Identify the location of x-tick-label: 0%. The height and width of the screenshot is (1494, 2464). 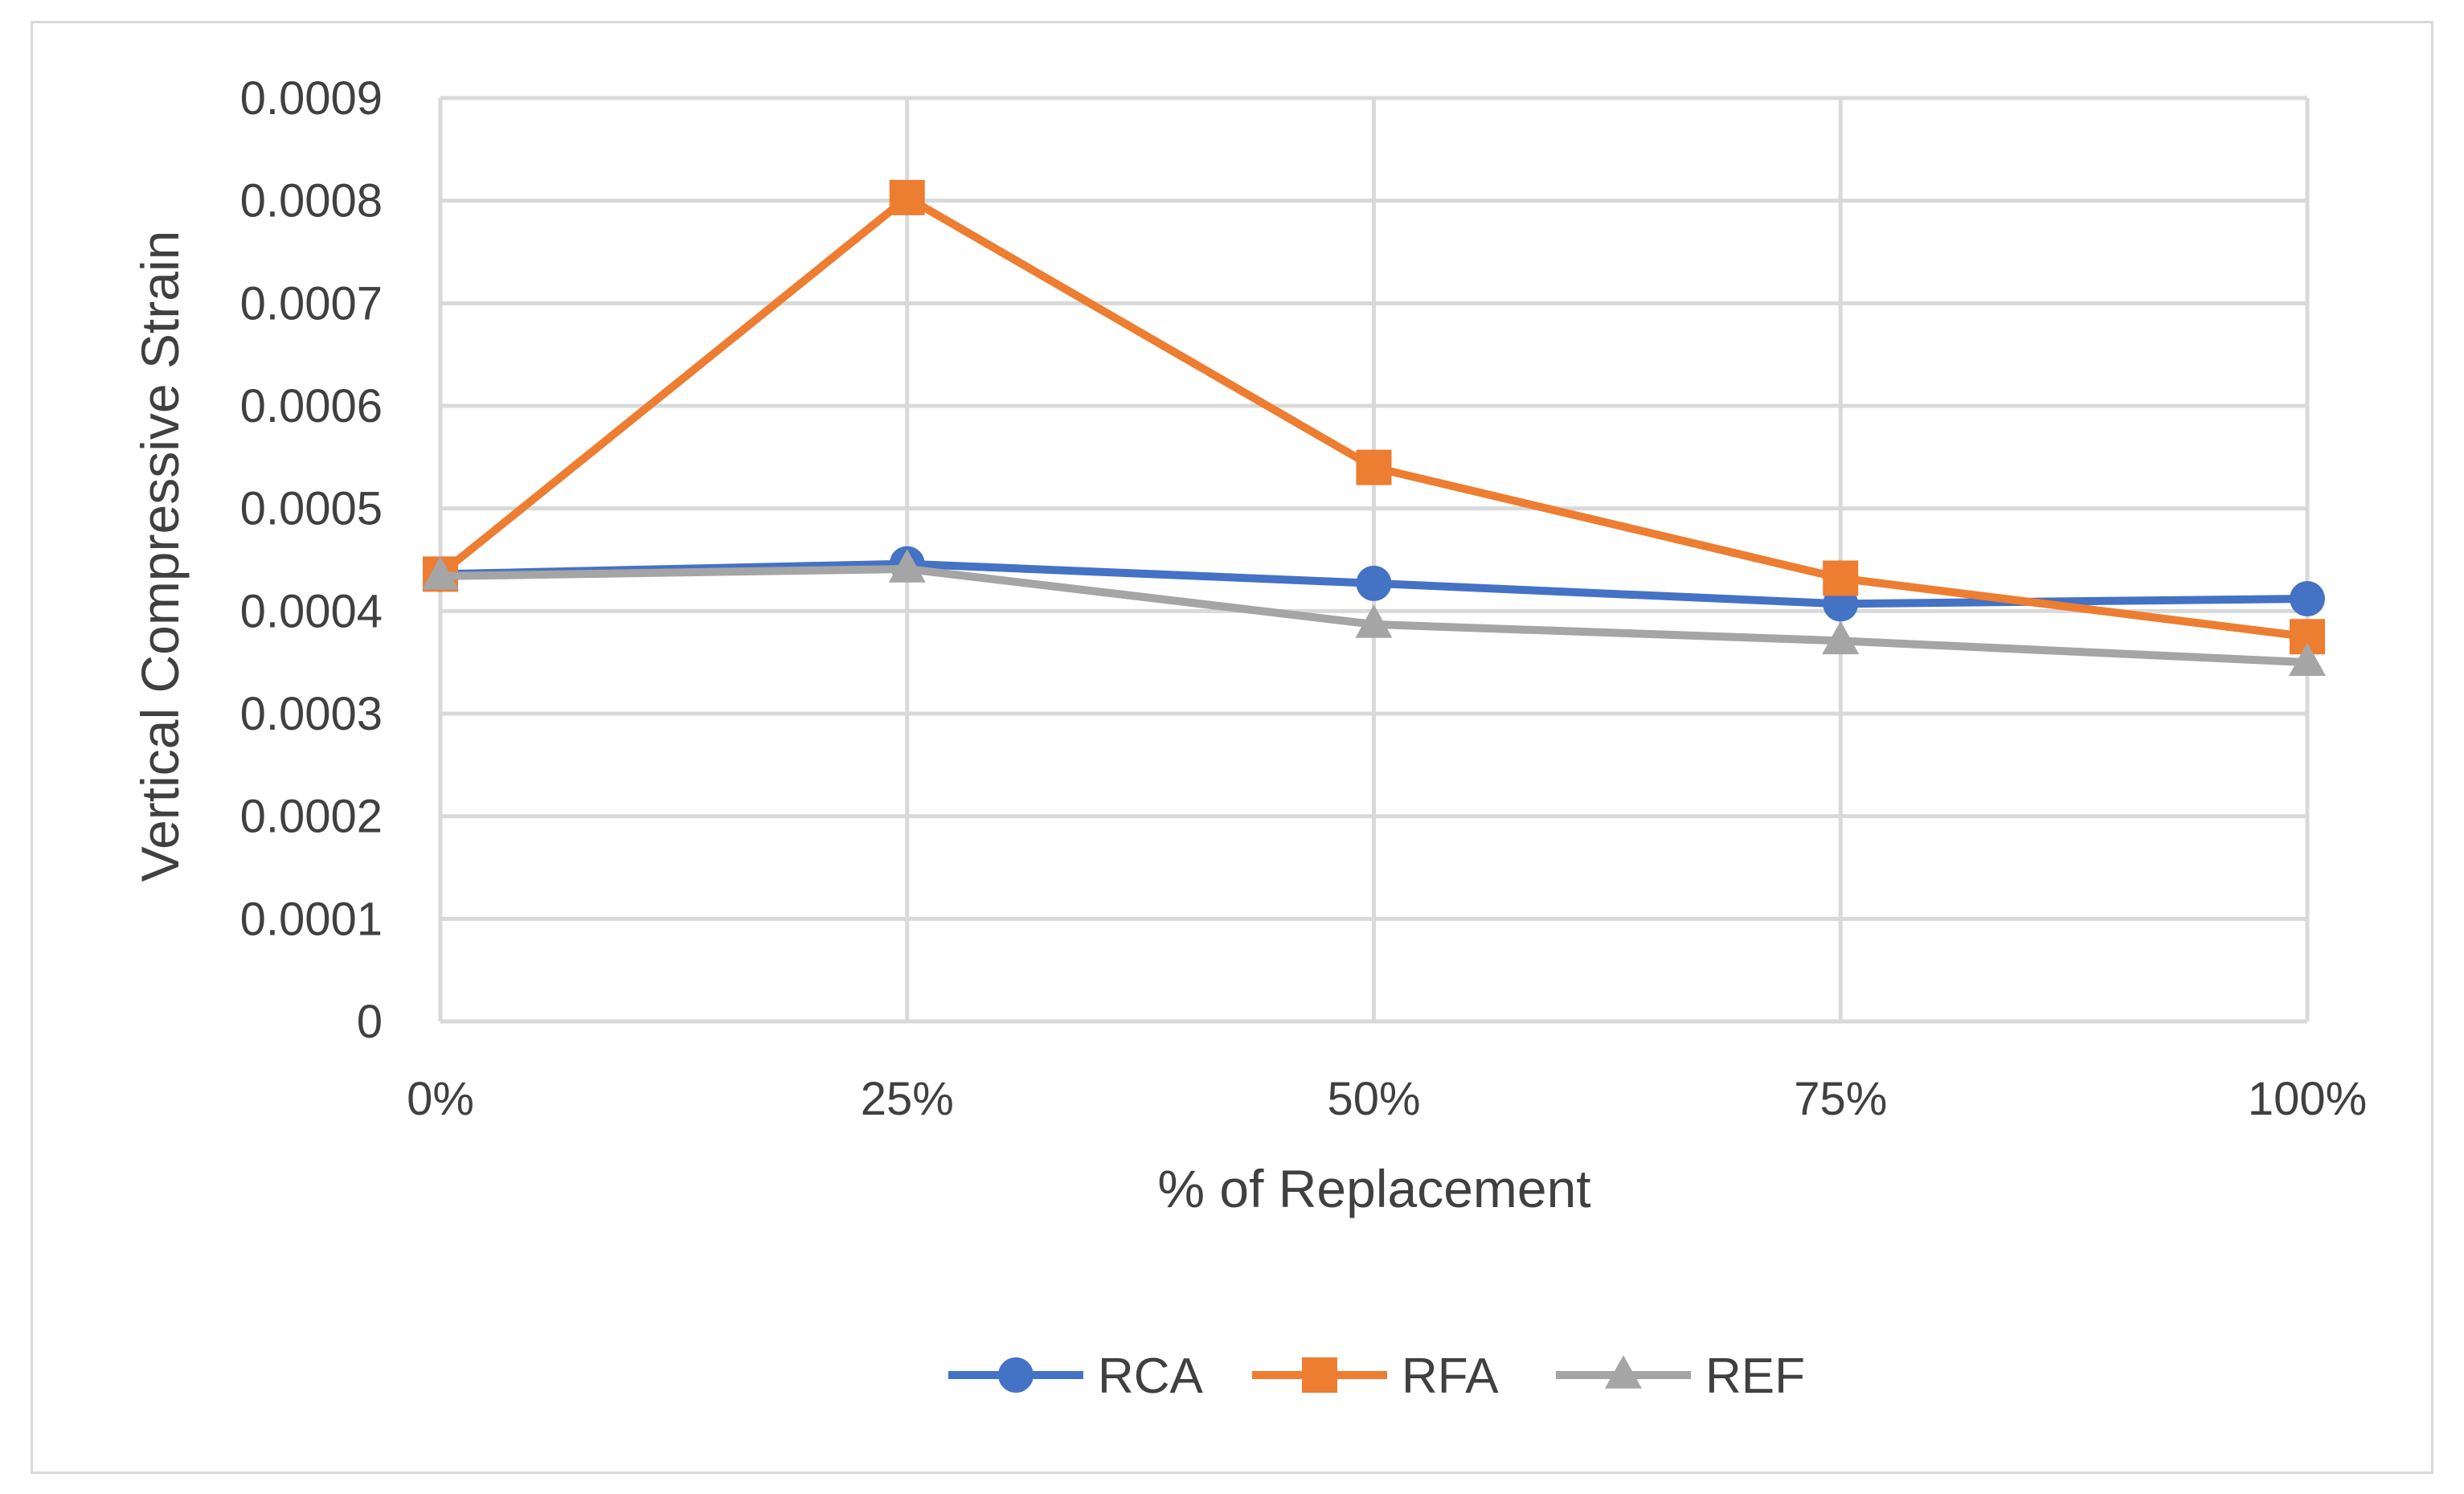
(440, 1099).